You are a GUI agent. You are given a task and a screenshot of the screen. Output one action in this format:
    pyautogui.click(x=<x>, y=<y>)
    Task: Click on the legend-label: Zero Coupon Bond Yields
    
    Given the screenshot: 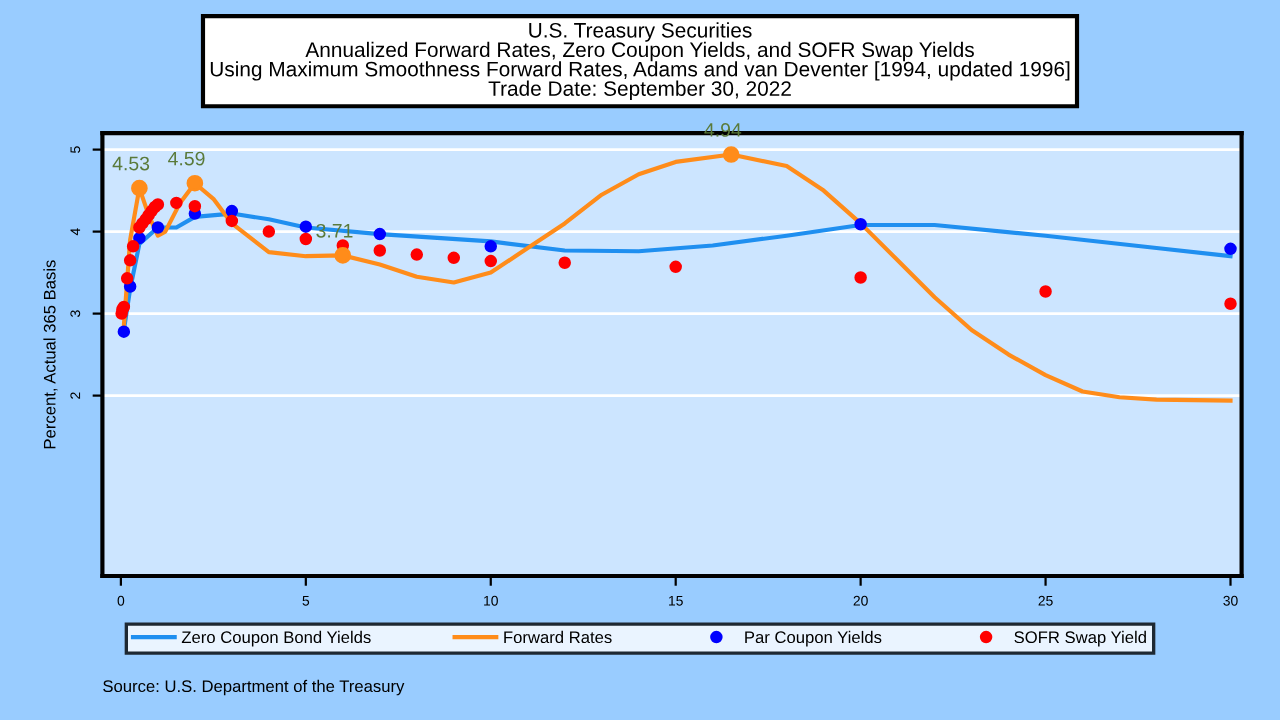 What is the action you would take?
    pyautogui.click(x=276, y=638)
    